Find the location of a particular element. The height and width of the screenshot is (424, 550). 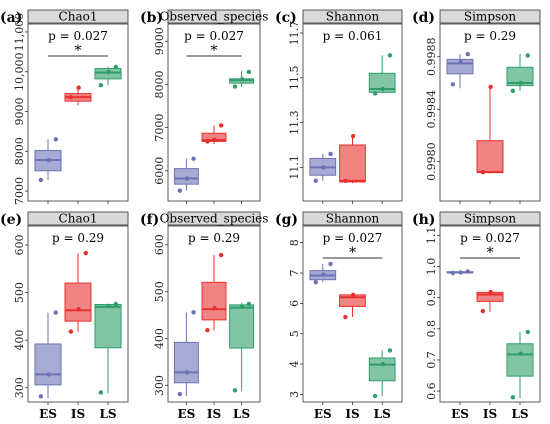

y-tick-label: 8 is located at coordinates (294, 242).